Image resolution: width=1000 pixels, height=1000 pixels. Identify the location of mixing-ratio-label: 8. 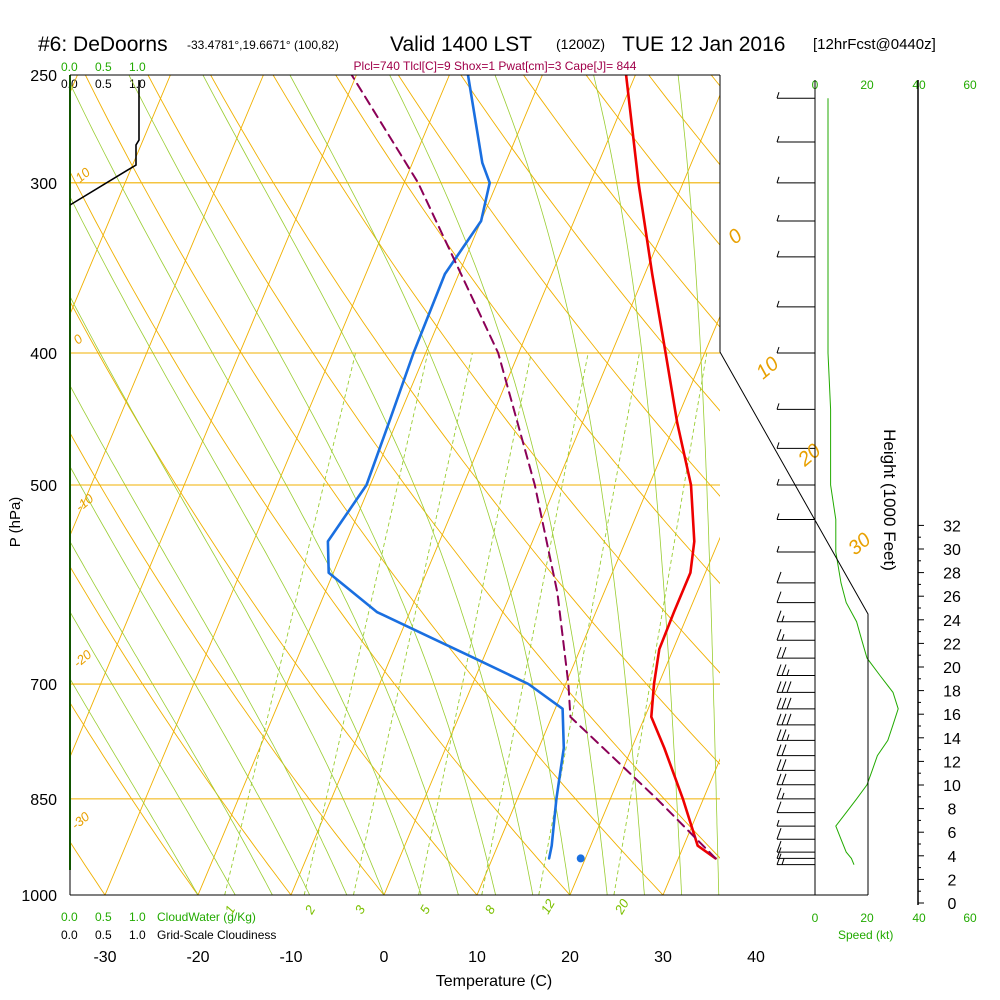
(490, 909).